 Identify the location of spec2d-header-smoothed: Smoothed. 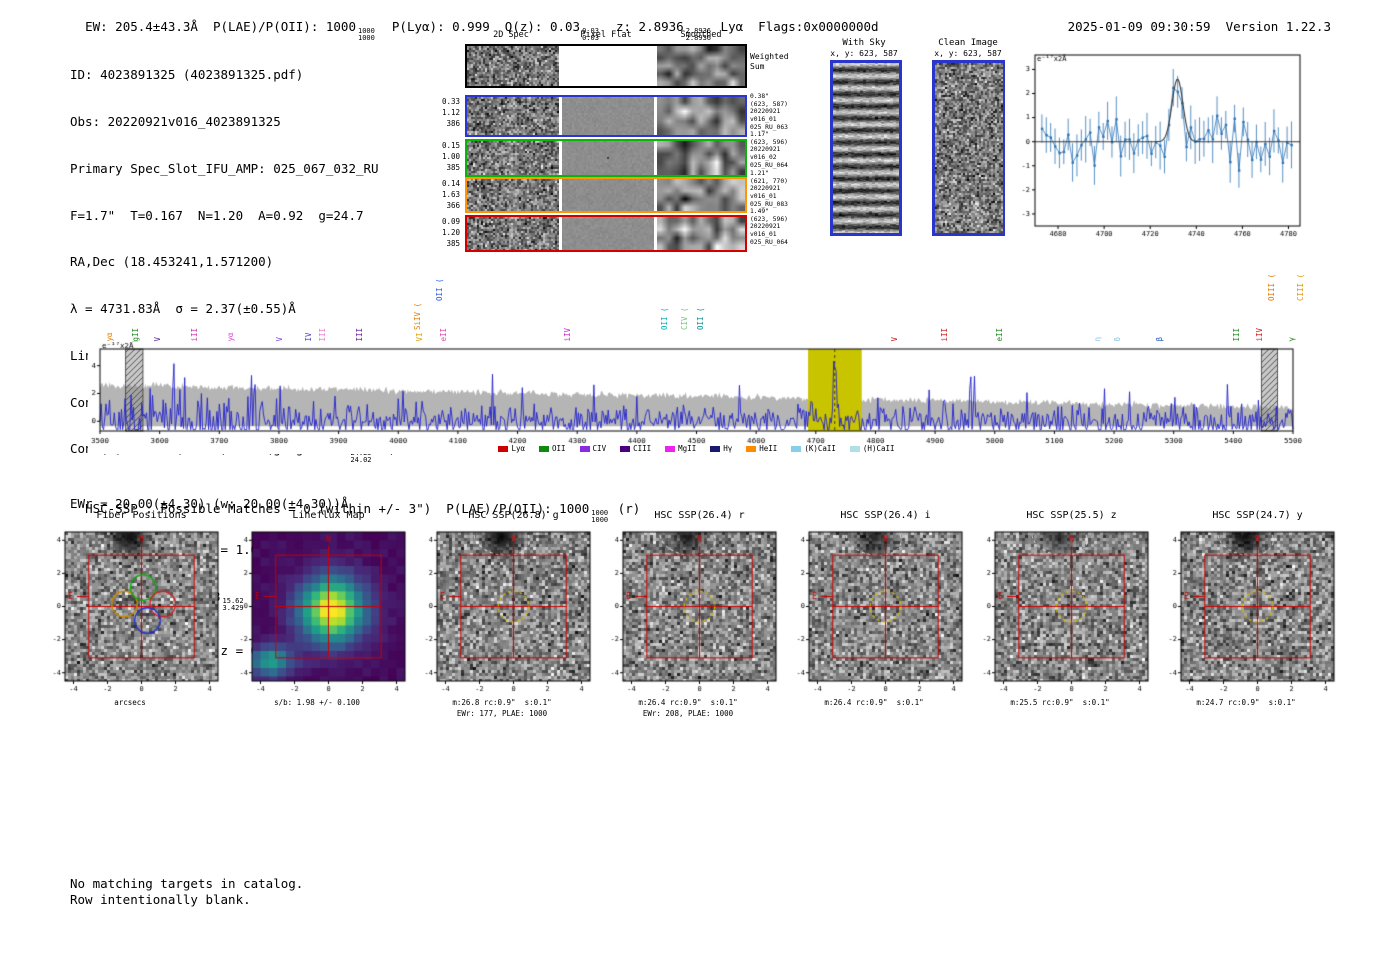
(701, 35).